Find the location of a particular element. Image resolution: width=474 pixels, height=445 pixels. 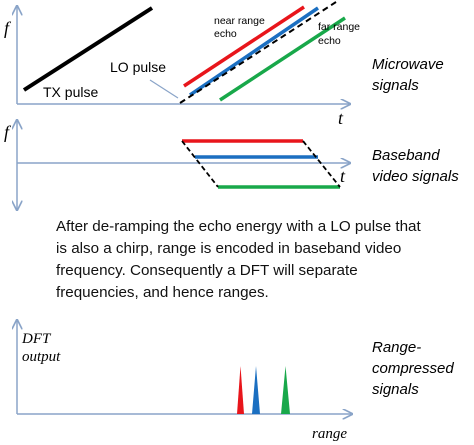

far-echo-line is located at coordinates (282, 59).